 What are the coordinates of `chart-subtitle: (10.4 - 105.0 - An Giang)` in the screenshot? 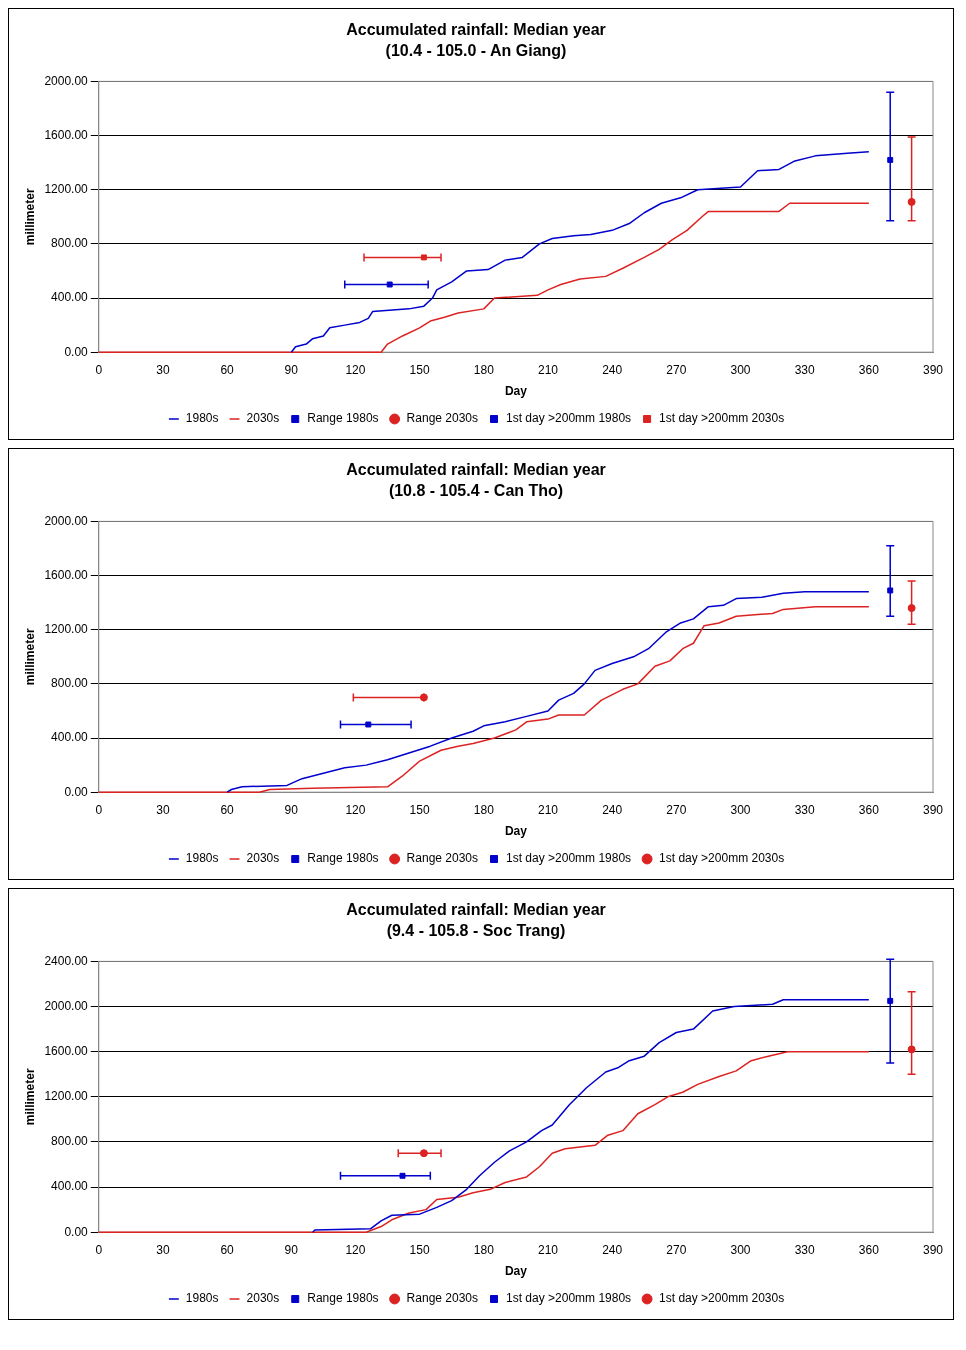 It's located at (476, 51).